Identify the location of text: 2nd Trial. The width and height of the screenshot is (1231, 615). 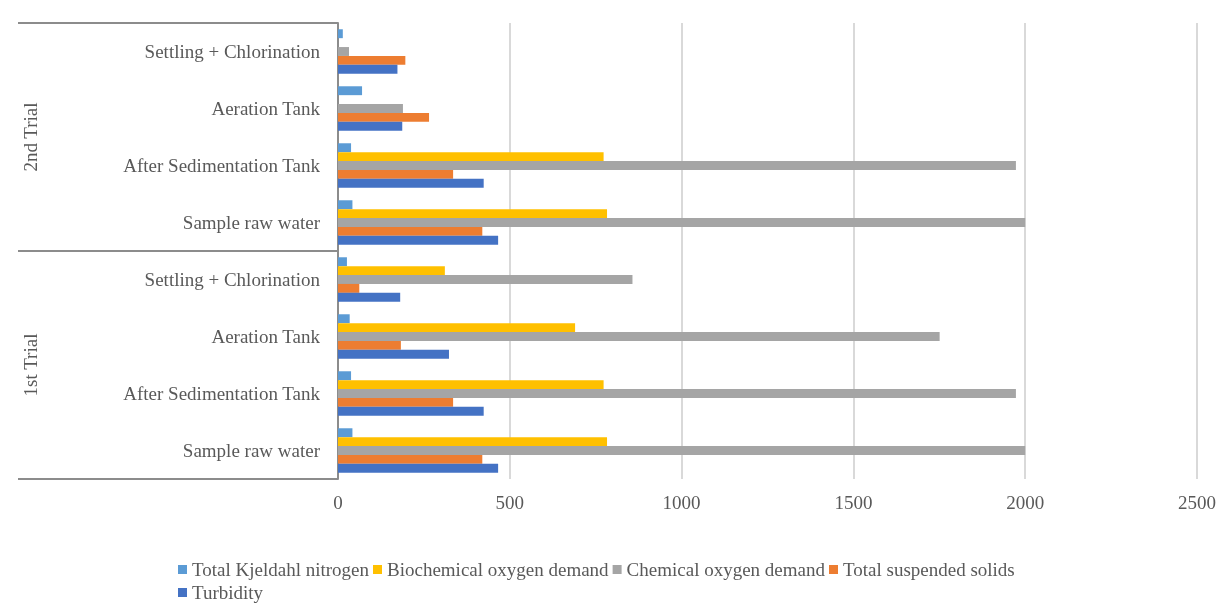
(30, 137).